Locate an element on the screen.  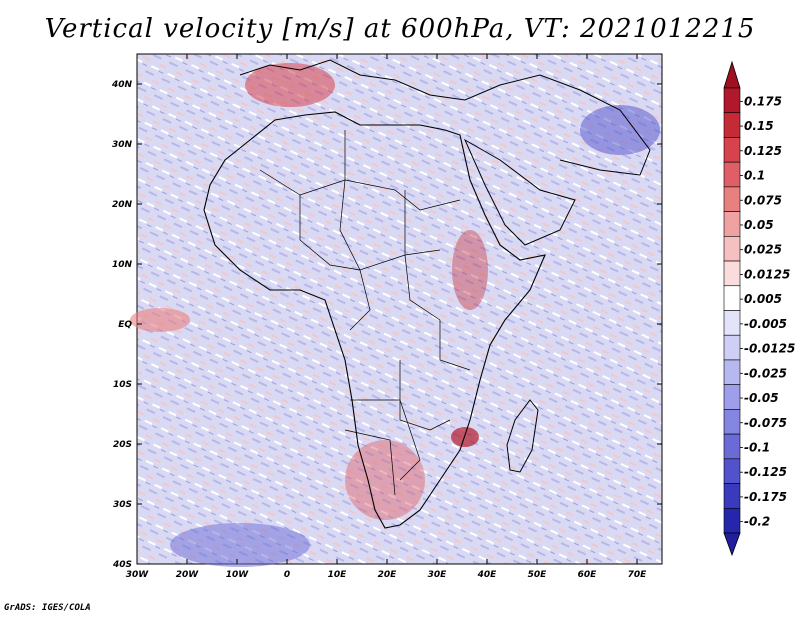
colorbar-label: 0.005 is located at coordinates (763, 299).